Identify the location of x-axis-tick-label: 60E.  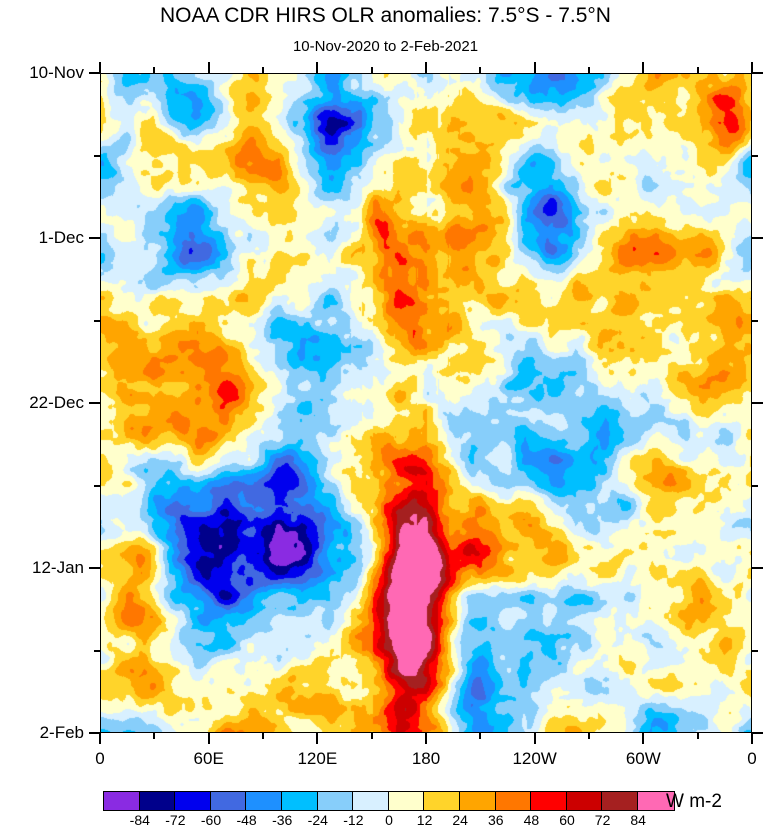
(208, 758).